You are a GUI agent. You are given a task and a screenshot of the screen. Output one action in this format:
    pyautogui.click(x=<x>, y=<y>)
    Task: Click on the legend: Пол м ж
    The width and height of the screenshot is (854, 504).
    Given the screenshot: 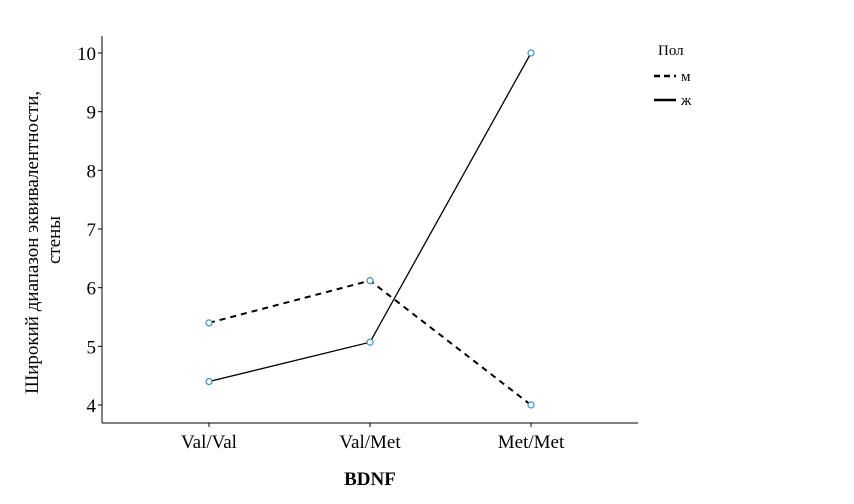 What is the action you would take?
    pyautogui.click(x=673, y=76)
    